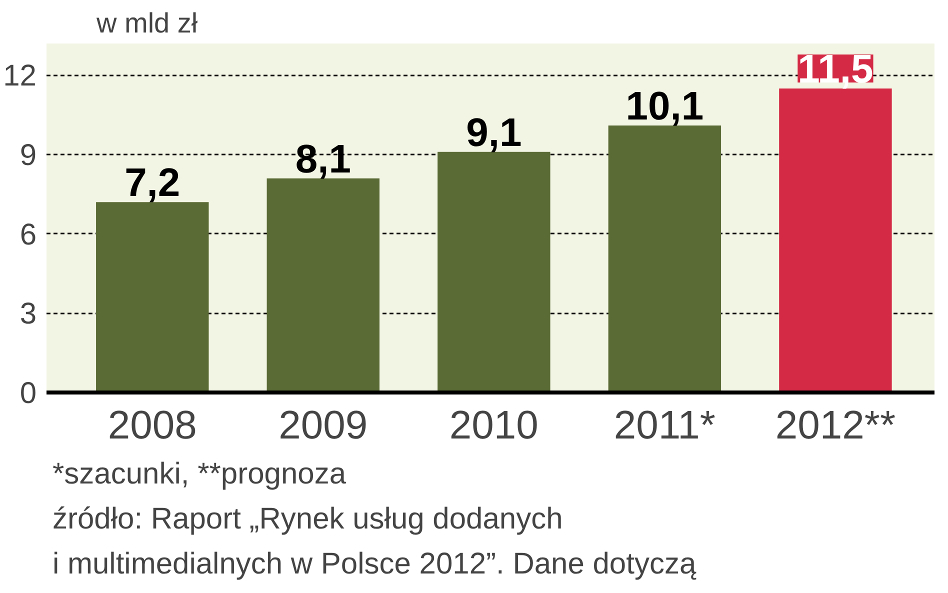 The height and width of the screenshot is (593, 948). Describe the element at coordinates (323, 426) in the screenshot. I see `x-tick-label: 2009` at that location.